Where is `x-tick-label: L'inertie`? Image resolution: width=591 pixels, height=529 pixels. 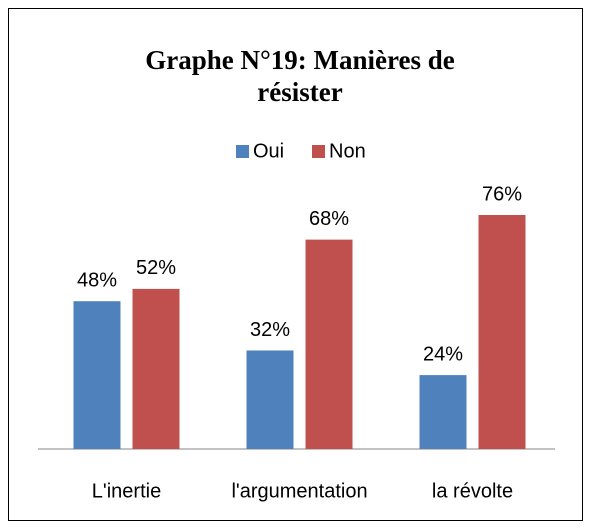
x-tick-label: L'inertie is located at coordinates (126, 491).